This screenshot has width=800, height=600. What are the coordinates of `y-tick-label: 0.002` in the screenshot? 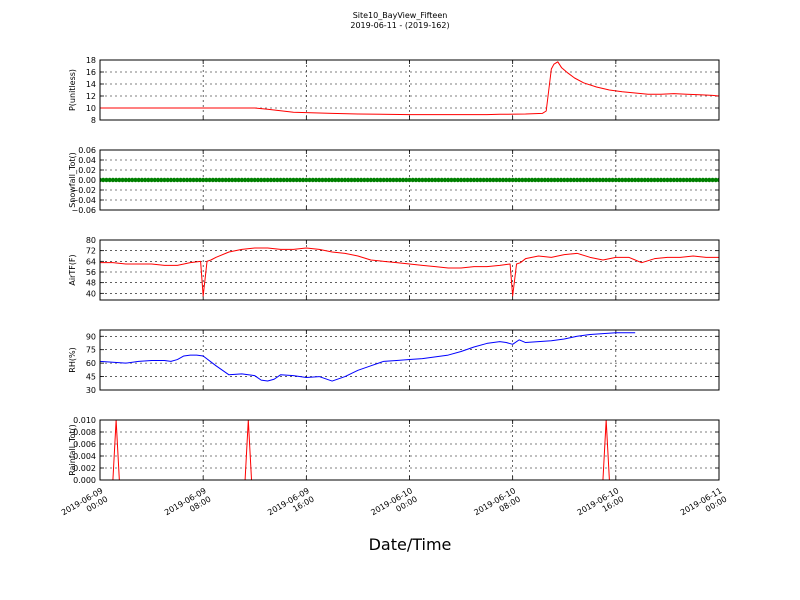 It's located at (84, 468).